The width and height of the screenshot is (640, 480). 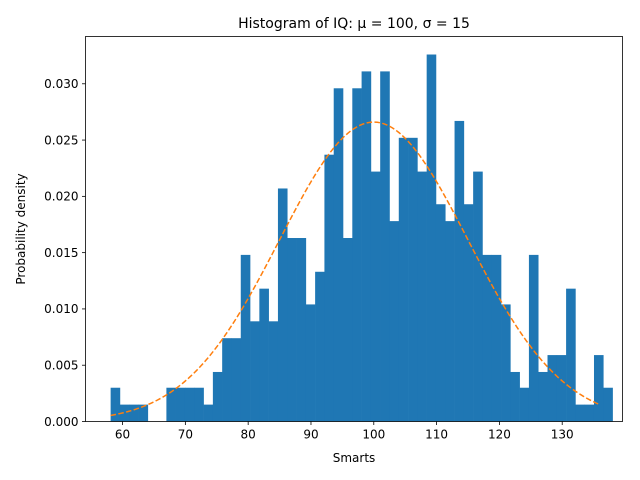 I want to click on y-tick-label: 0.010, so click(x=61, y=309).